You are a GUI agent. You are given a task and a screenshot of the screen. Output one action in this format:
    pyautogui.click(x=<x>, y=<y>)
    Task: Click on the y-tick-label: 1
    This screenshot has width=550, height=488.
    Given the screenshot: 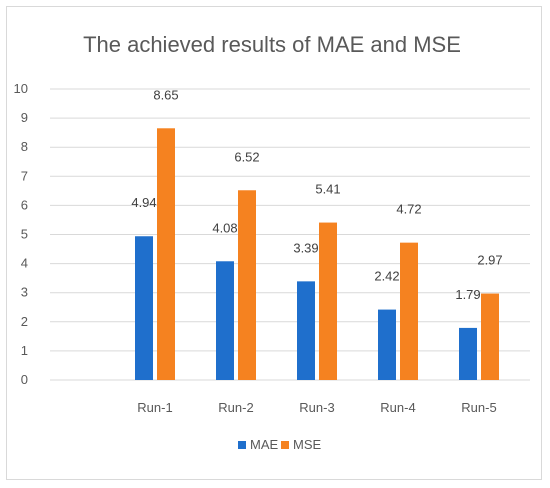 What is the action you would take?
    pyautogui.click(x=24, y=350)
    